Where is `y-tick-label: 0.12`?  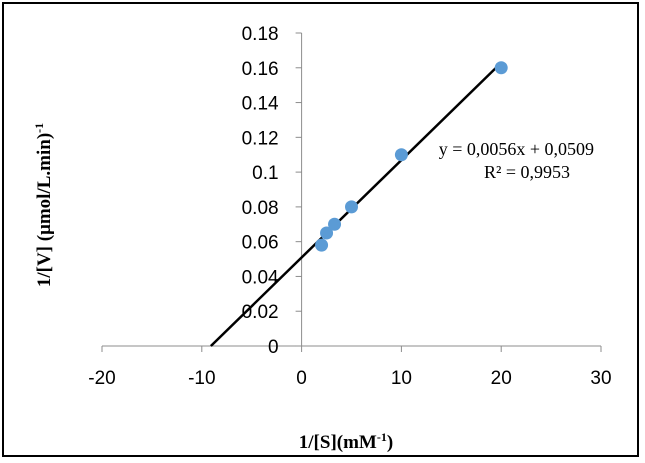 y-tick-label: 0.12 is located at coordinates (260, 138).